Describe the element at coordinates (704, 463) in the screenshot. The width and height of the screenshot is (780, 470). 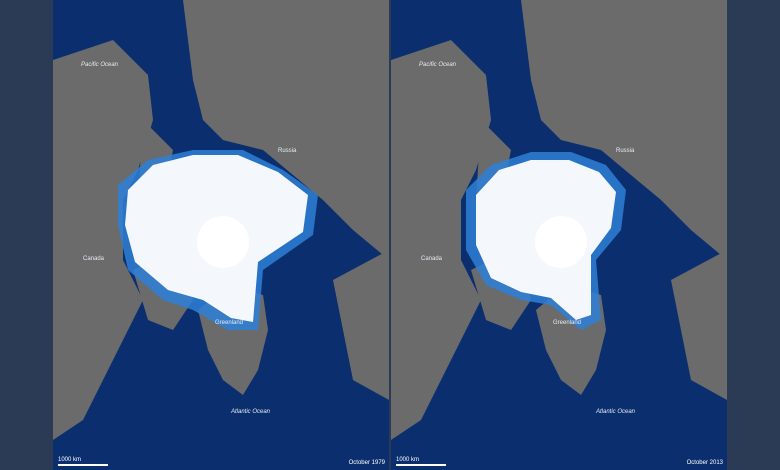
I see `date-label: October 2013` at that location.